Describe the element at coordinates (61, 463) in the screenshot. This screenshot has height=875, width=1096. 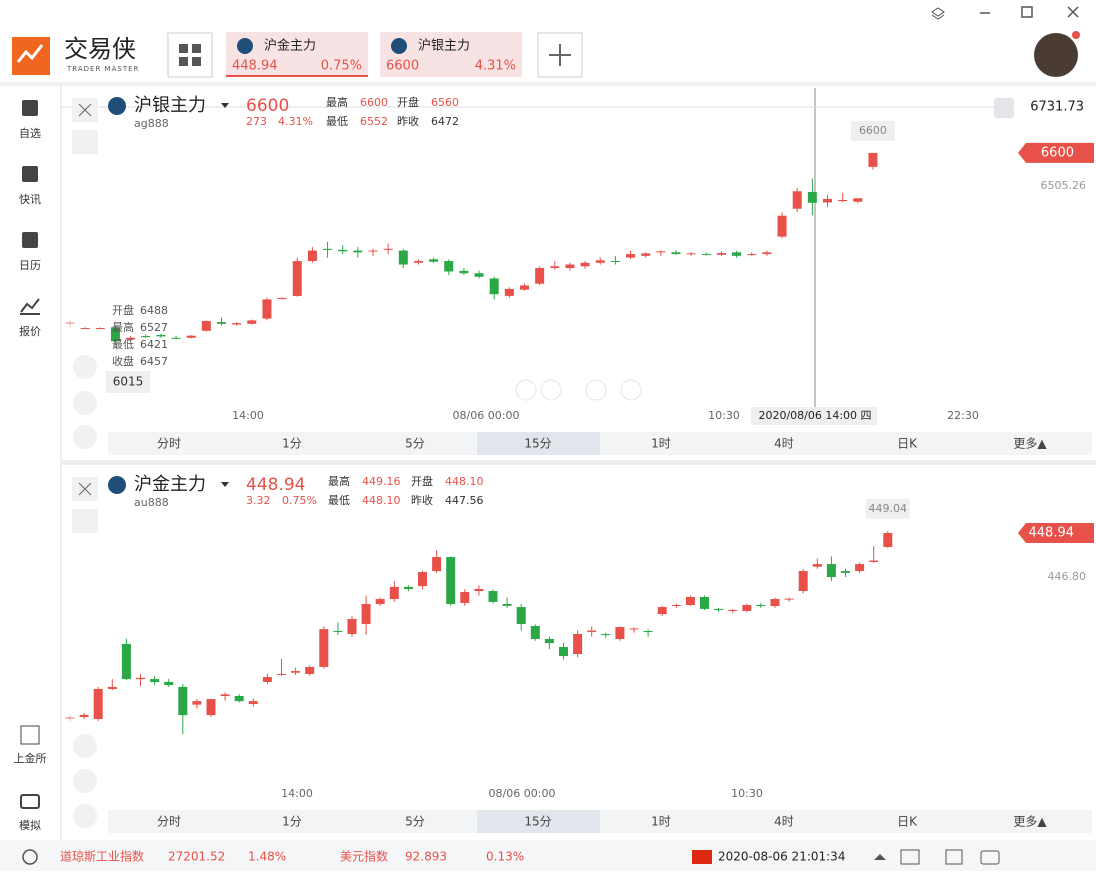
I see `sidebar-divider` at that location.